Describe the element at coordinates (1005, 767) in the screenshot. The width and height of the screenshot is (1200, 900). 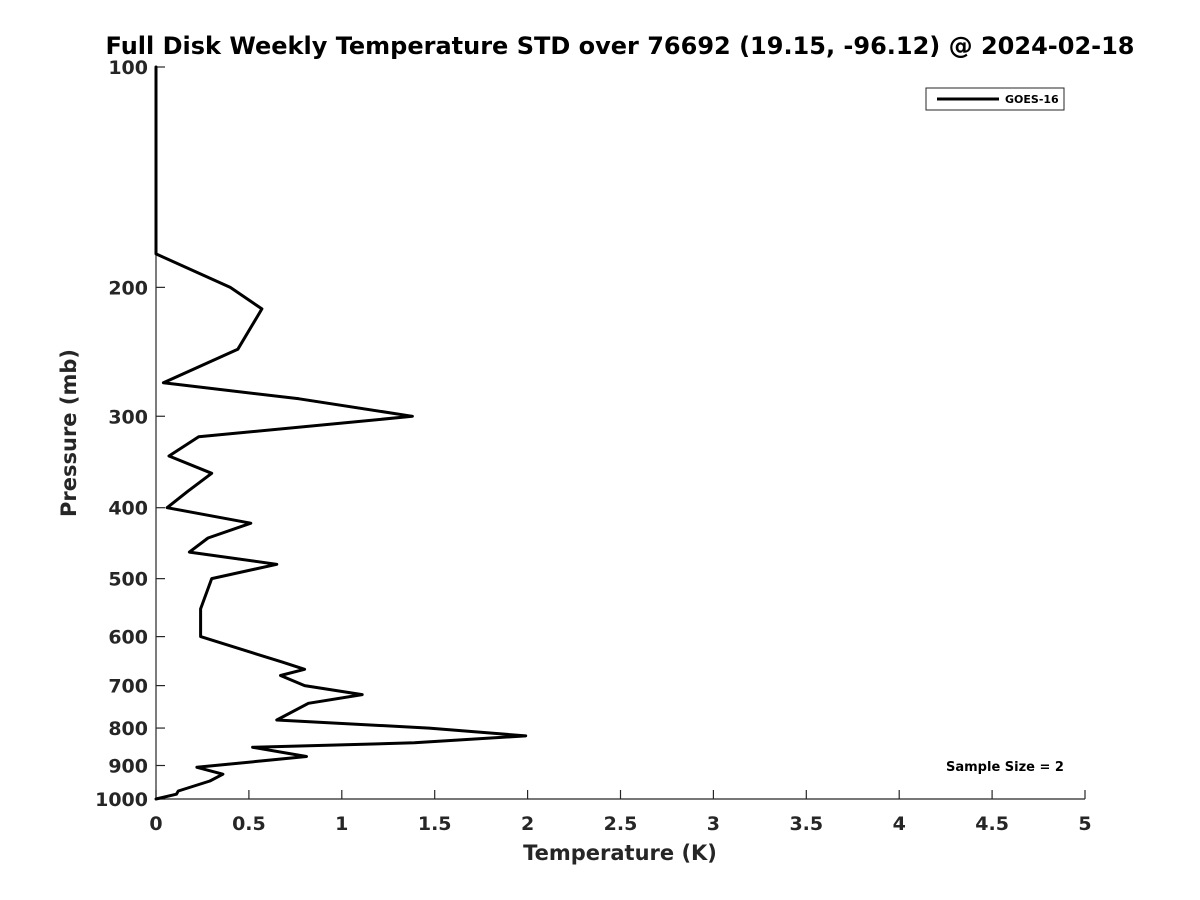
I see `sample-size-annotation: Sample Size = 2` at that location.